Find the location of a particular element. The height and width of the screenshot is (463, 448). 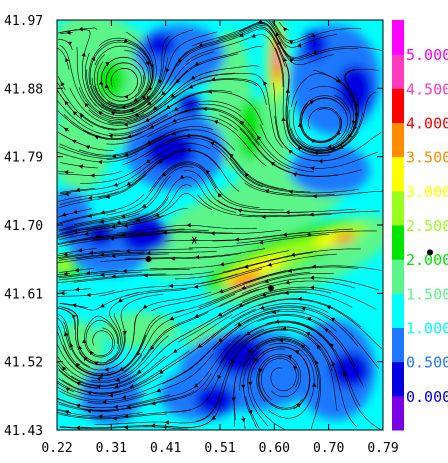

y-tick-label: 41.97 is located at coordinates (23, 21).